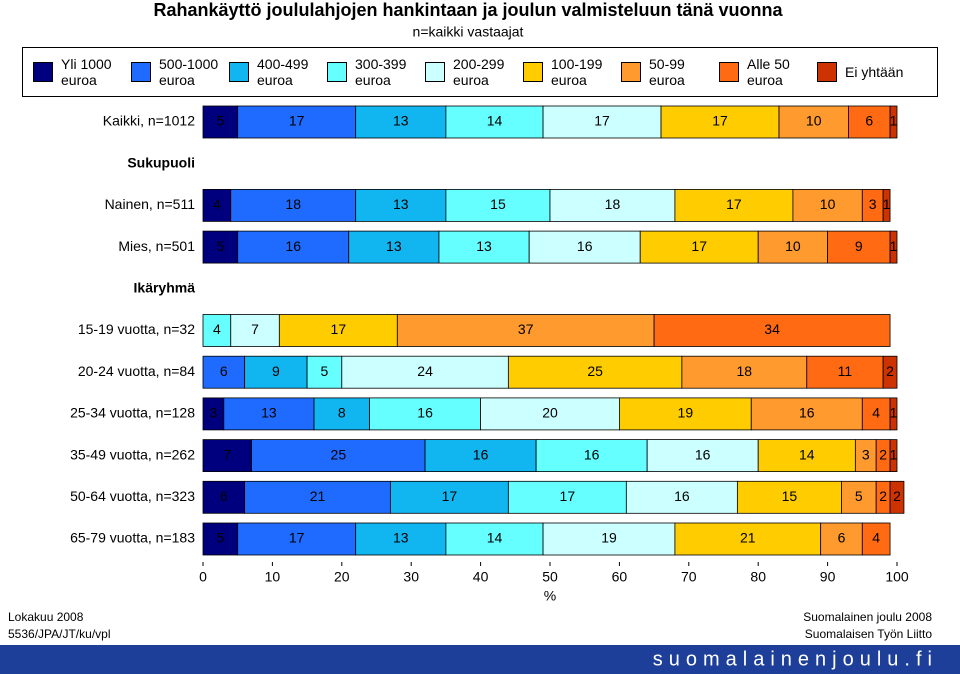 The width and height of the screenshot is (960, 674). Describe the element at coordinates (136, 329) in the screenshot. I see `y-tick-label: 15-19 vuotta, n=32` at that location.